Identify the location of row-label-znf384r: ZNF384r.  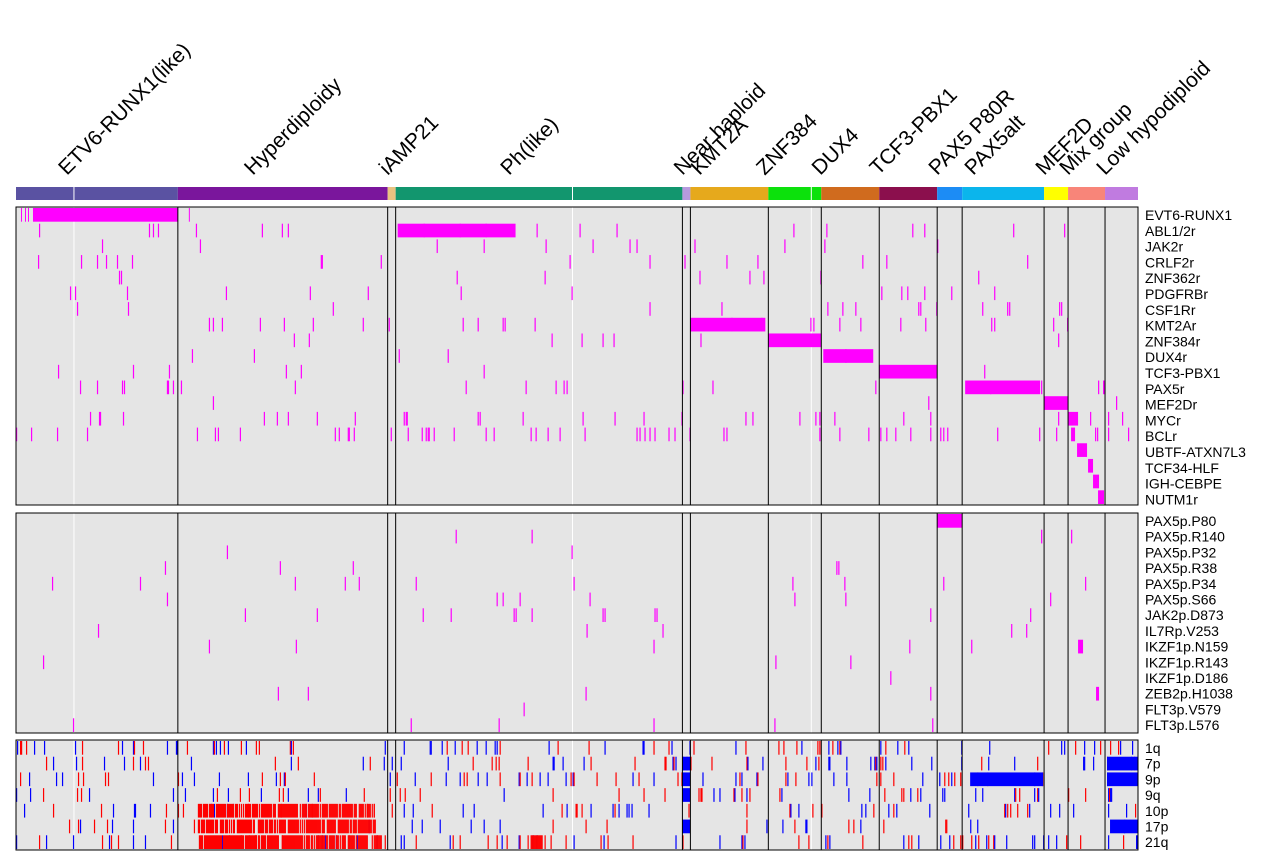
(1173, 341).